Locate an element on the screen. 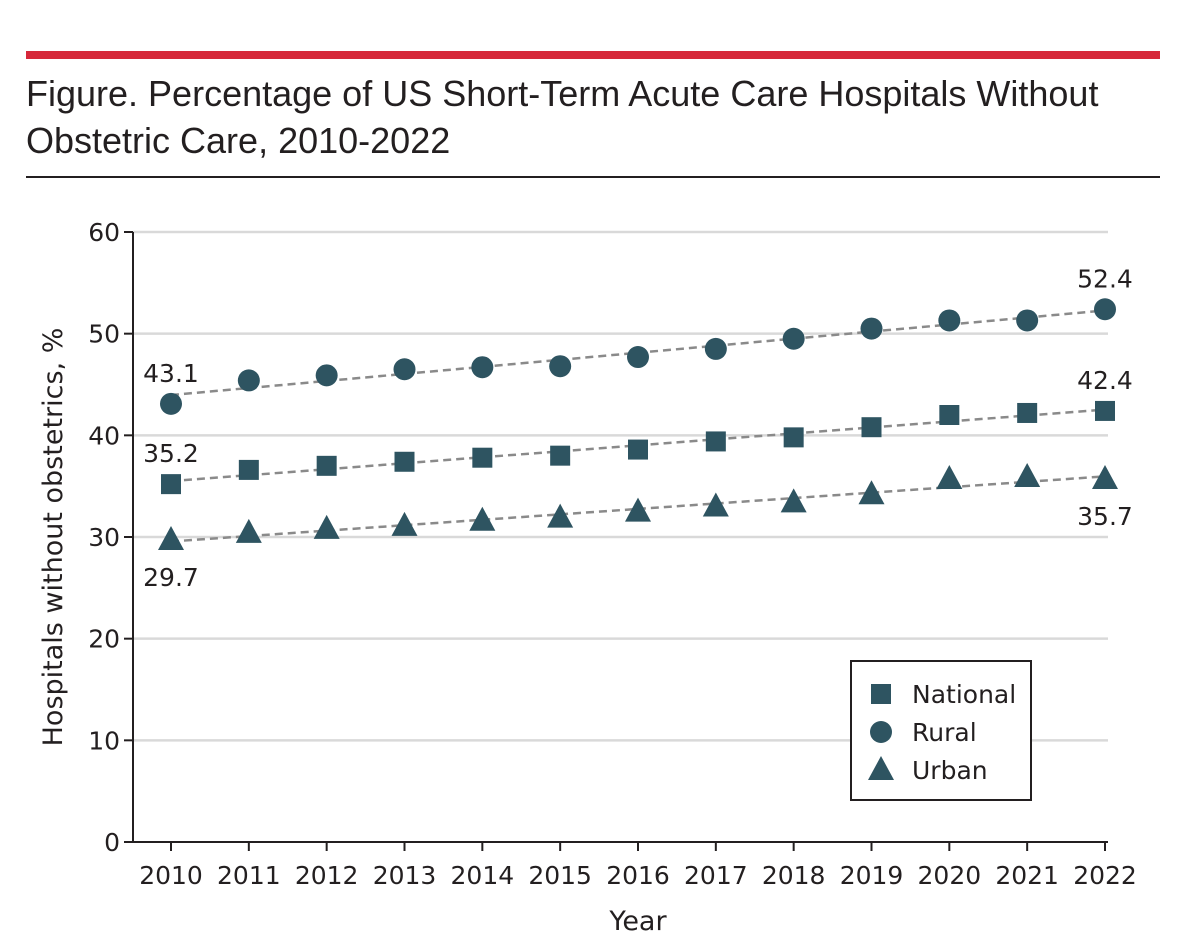 This screenshot has width=1200, height=951. x-tick-label: 2016 is located at coordinates (638, 875).